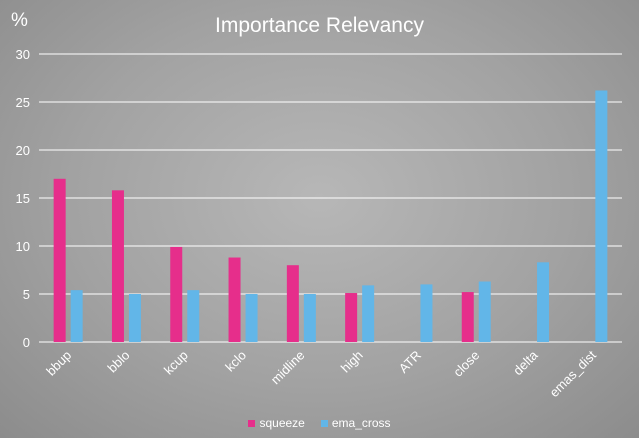 This screenshot has height=438, width=639. Describe the element at coordinates (410, 362) in the screenshot. I see `x-tick-label: ATR` at that location.